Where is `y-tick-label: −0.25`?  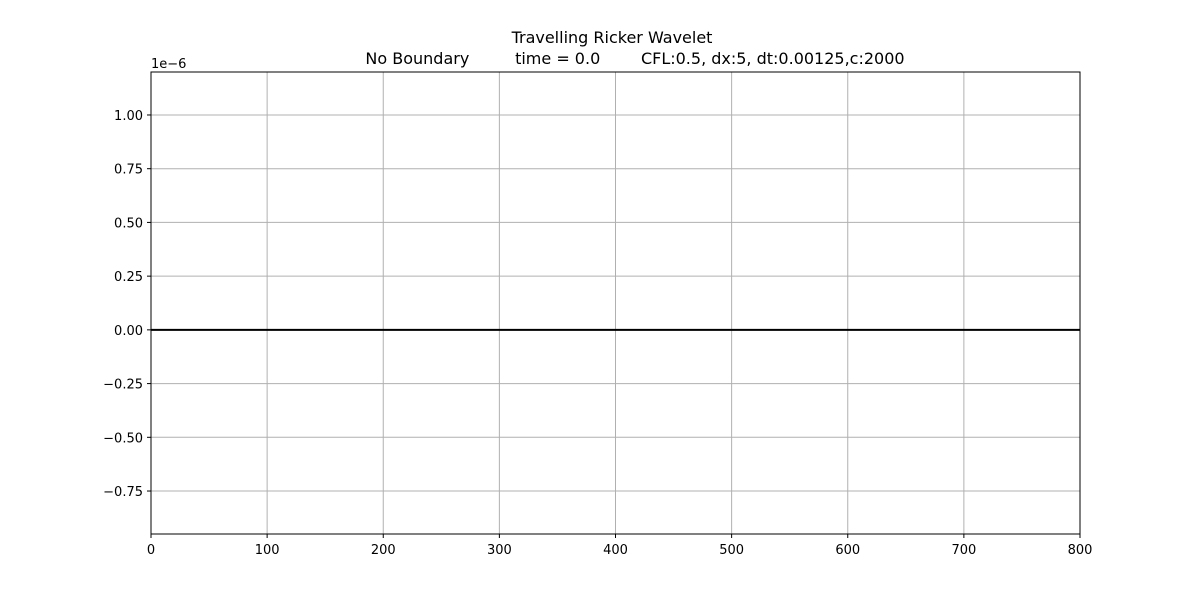
y-tick-label: −0.25 is located at coordinates (123, 385).